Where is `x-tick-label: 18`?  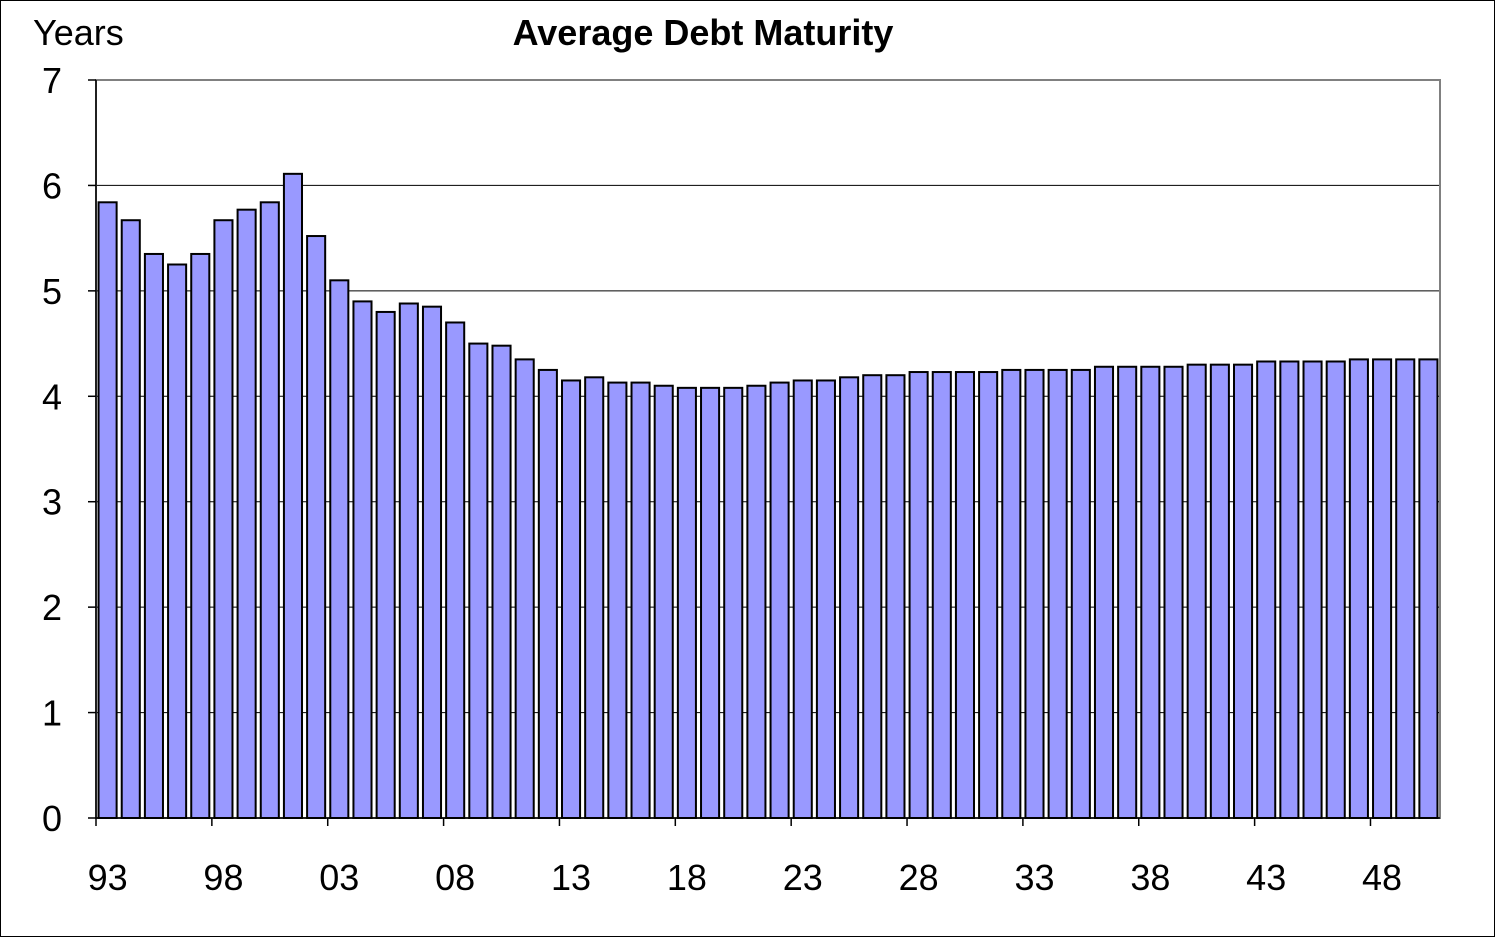
x-tick-label: 18 is located at coordinates (687, 877).